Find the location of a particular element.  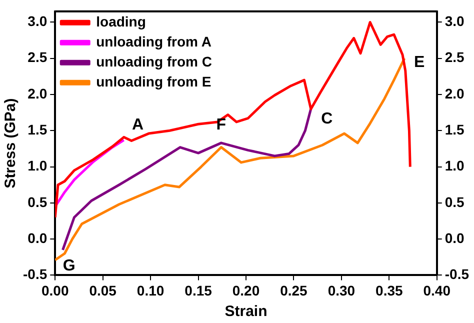

annotation: C is located at coordinates (327, 119).